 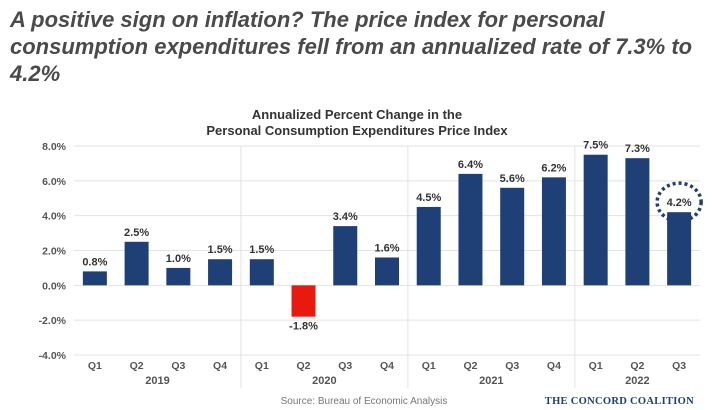 I want to click on year-label: 2022, so click(x=637, y=381).